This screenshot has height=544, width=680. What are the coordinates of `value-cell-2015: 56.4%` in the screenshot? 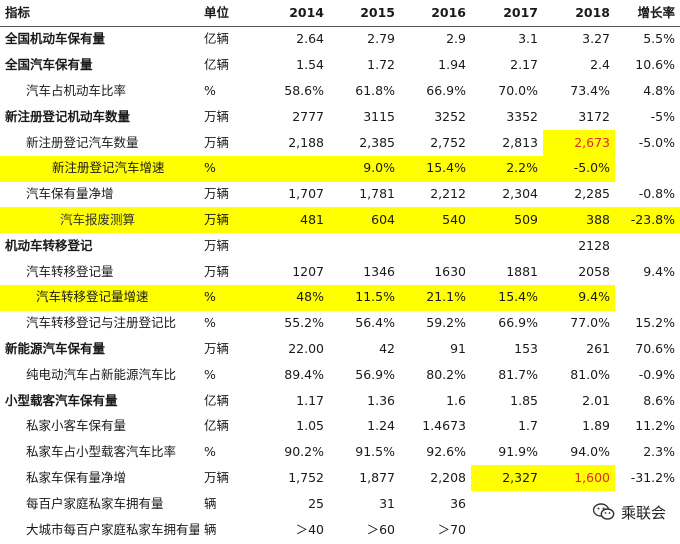 It's located at (375, 323).